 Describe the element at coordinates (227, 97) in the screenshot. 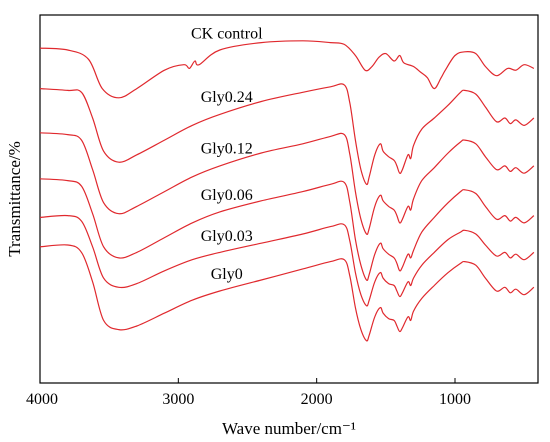

I see `series-label: Gly0.24` at that location.